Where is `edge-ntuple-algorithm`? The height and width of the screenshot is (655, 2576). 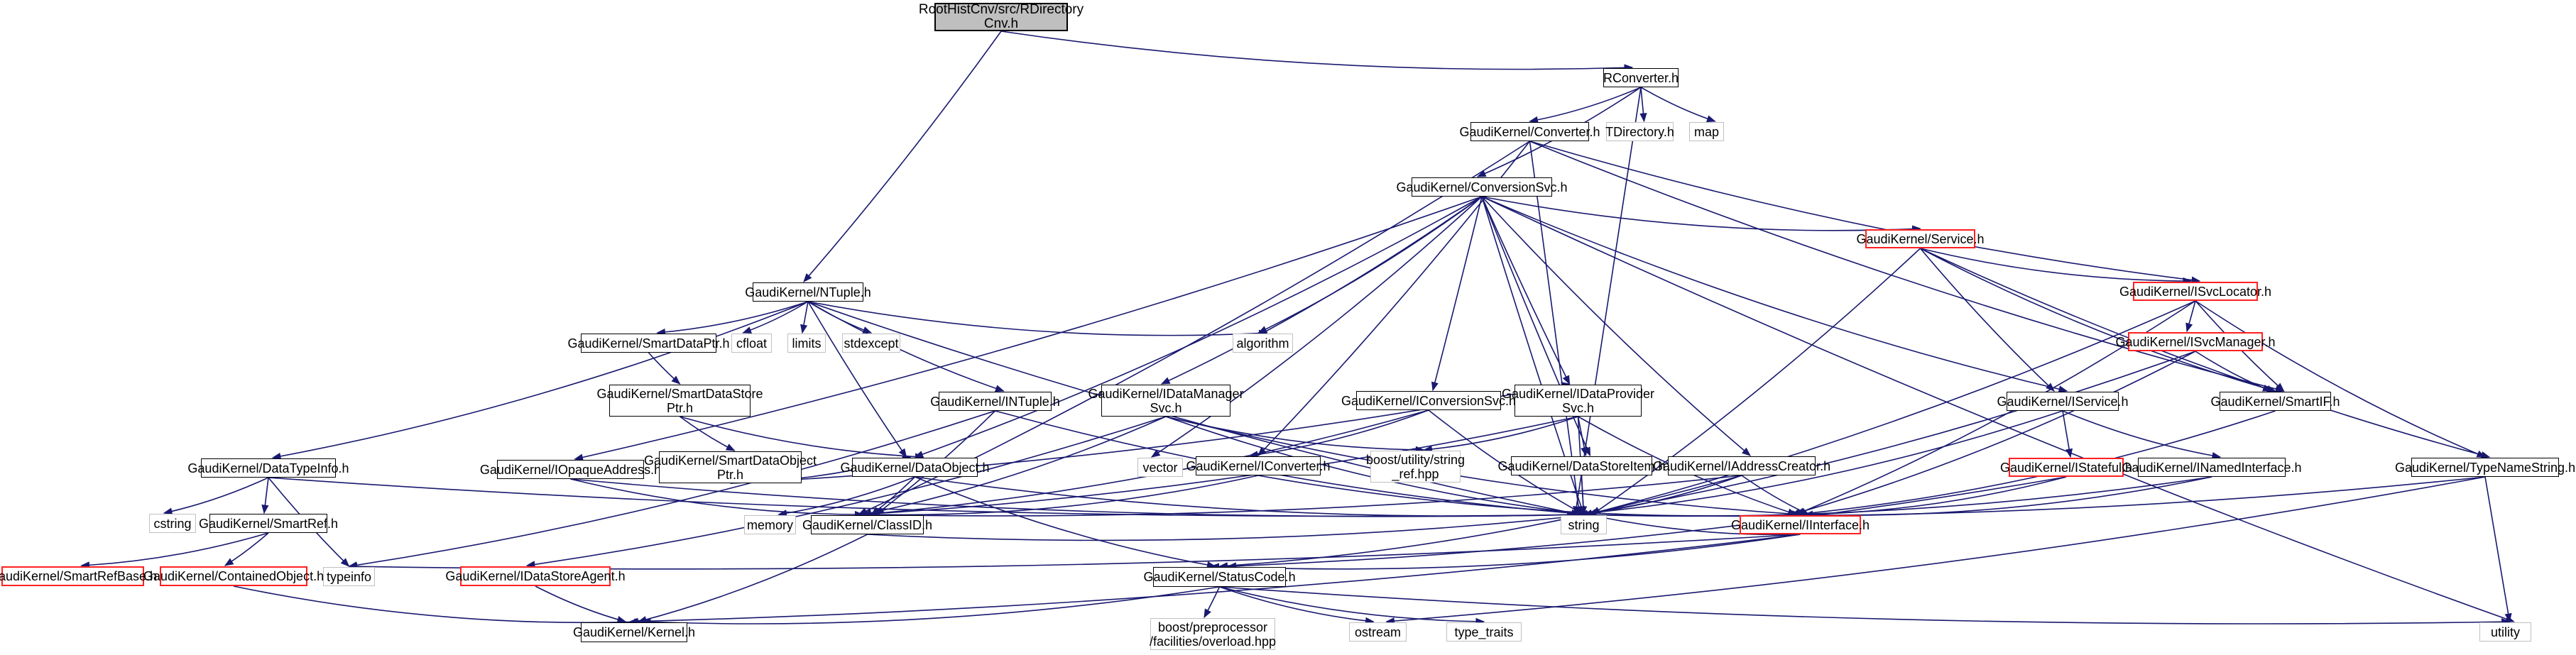 edge-ntuple-algorithm is located at coordinates (1037, 319).